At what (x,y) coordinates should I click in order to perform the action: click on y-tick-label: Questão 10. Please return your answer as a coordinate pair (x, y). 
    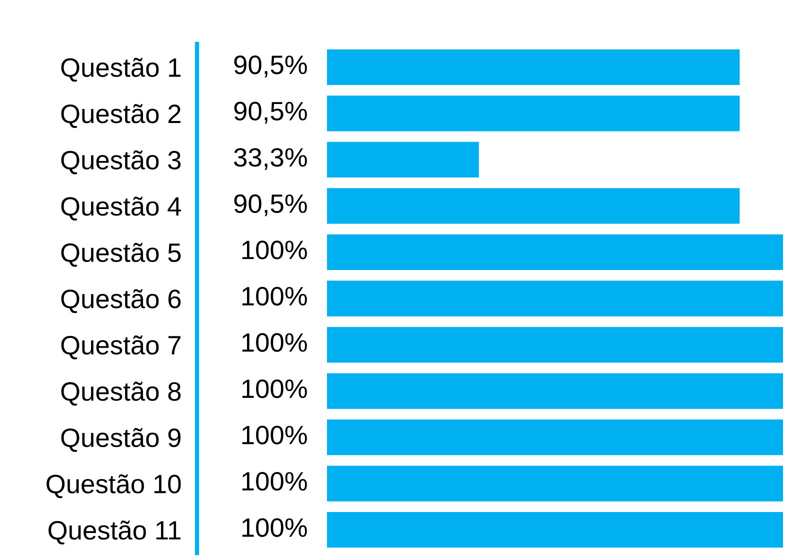
    Looking at the image, I should click on (113, 486).